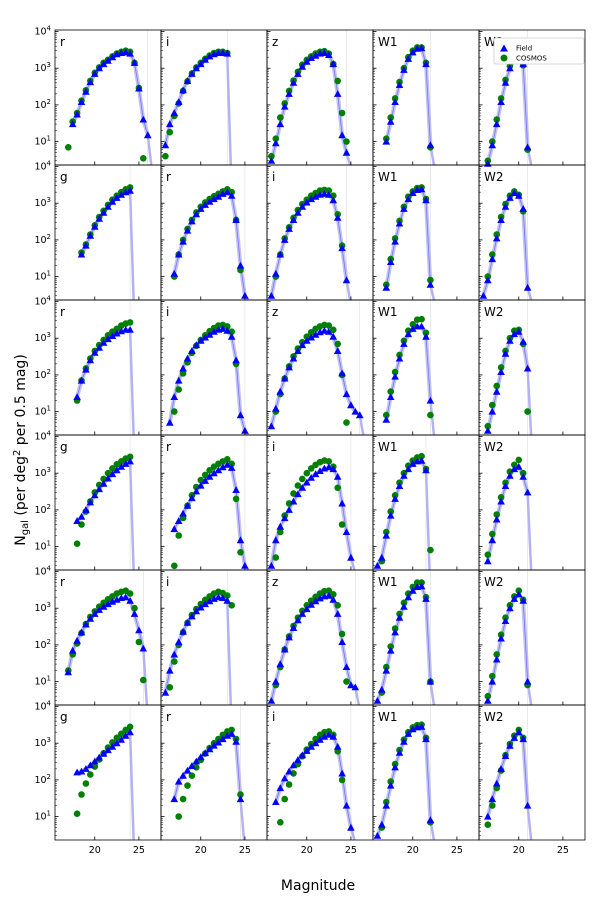 The image size is (598, 897). Describe the element at coordinates (42, 607) in the screenshot. I see `y-tick-label: 10³` at that location.